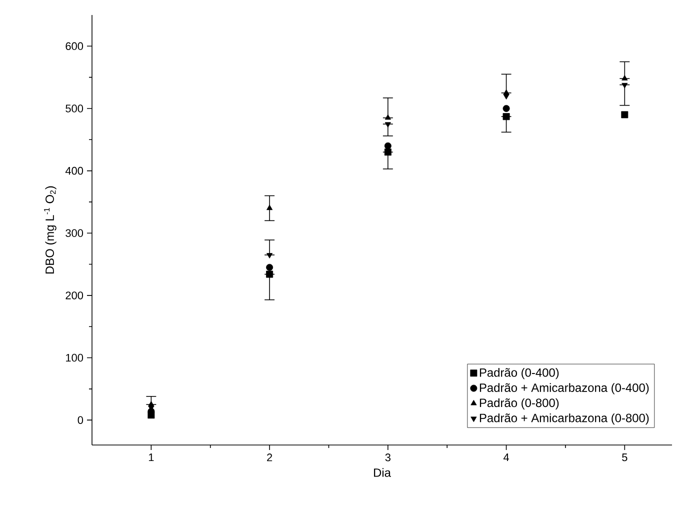 Image resolution: width=674 pixels, height=515 pixels. Describe the element at coordinates (75, 296) in the screenshot. I see `y-tick-label: 200` at that location.